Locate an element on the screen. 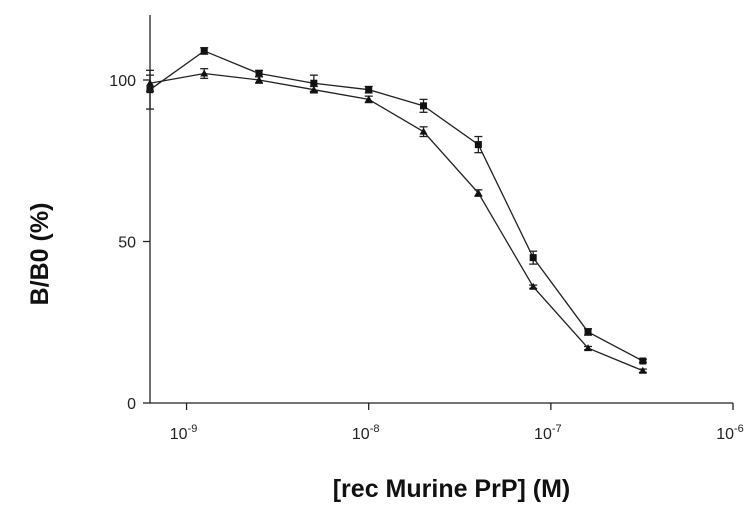 Image resolution: width=753 pixels, height=506 pixels. x-ticks: 10⁻⁹ 10⁻⁸ 10⁻⁷ 10⁻⁶ is located at coordinates (457, 423).